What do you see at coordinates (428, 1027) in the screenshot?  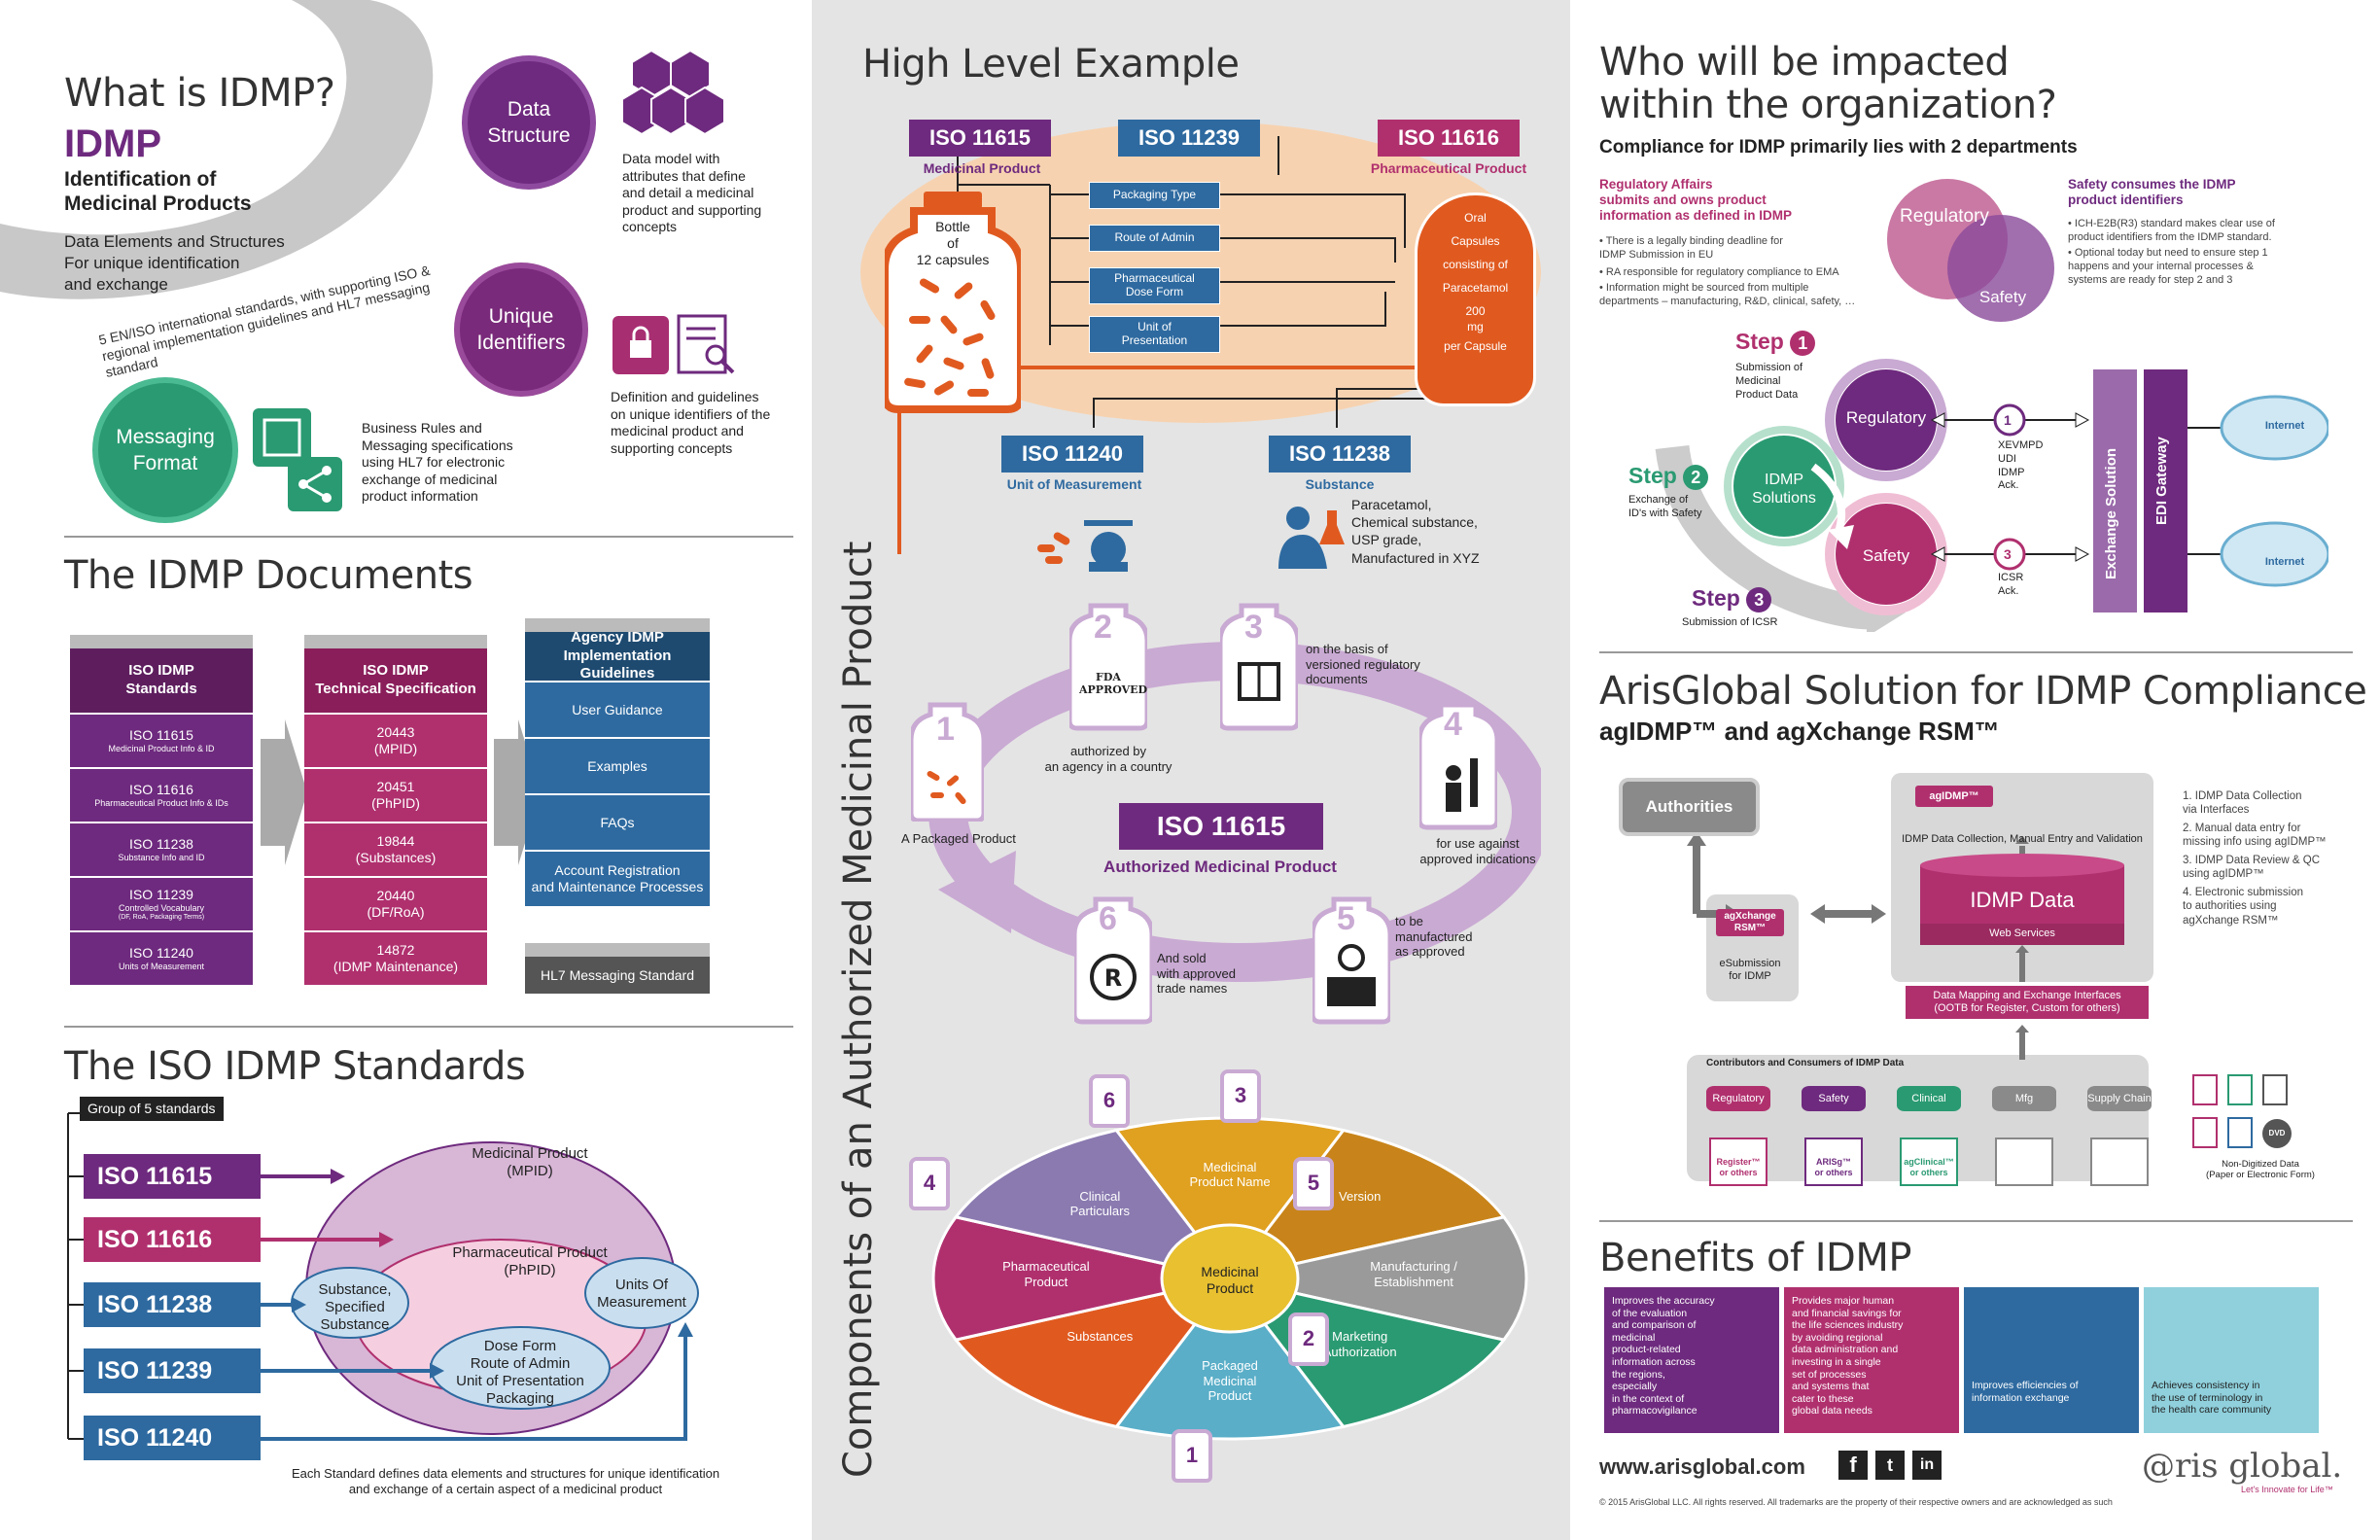 I see `divider` at bounding box center [428, 1027].